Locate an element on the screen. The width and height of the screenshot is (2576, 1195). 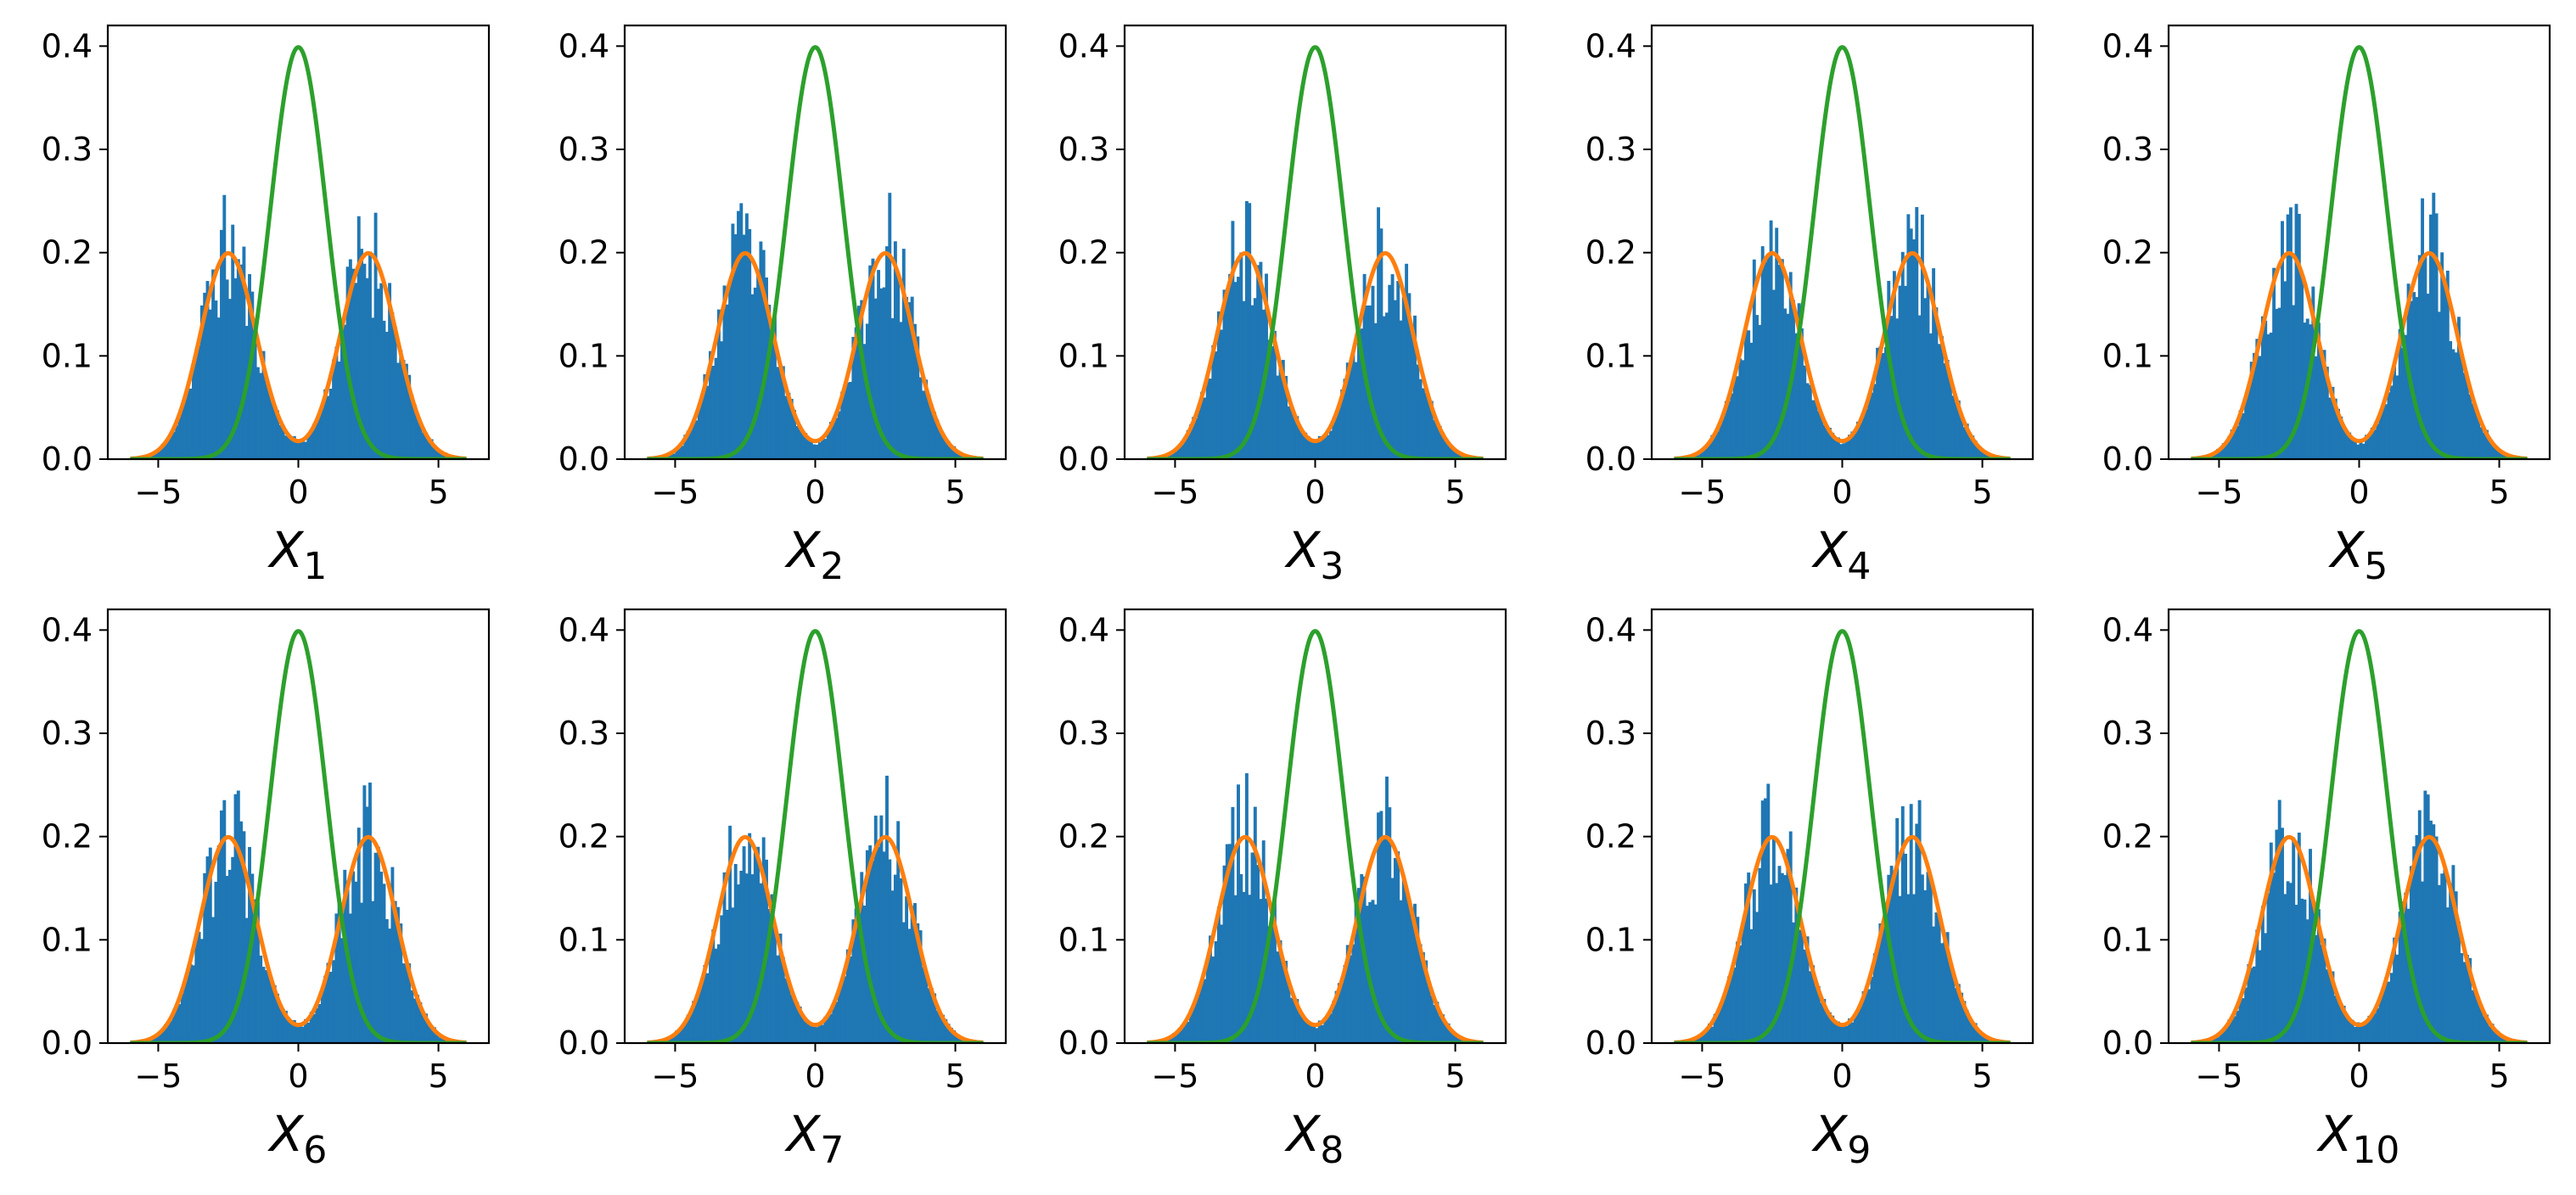
x-label-subscript: 1 is located at coordinates (315, 566).